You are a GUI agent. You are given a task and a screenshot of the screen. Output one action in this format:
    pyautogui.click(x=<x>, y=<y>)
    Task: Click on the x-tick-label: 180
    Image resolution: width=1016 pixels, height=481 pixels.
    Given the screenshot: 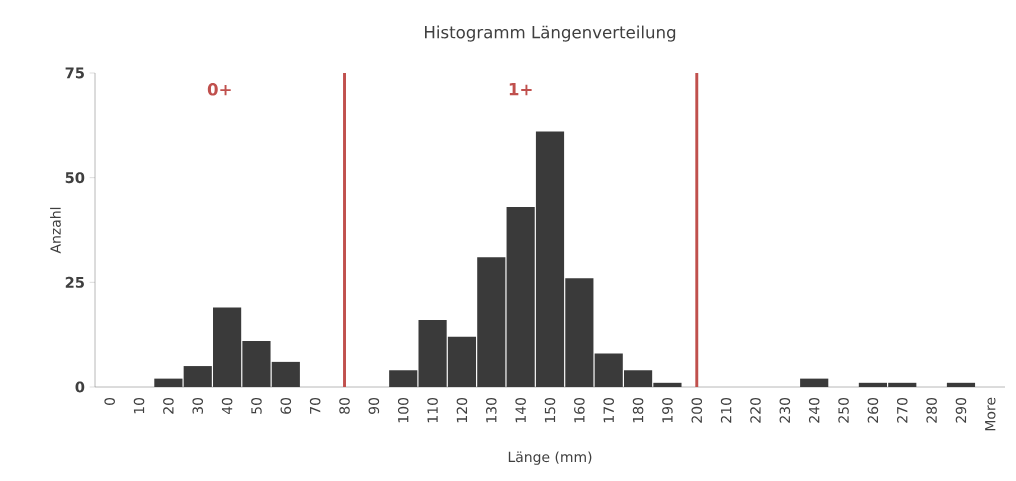 What is the action you would take?
    pyautogui.click(x=638, y=410)
    